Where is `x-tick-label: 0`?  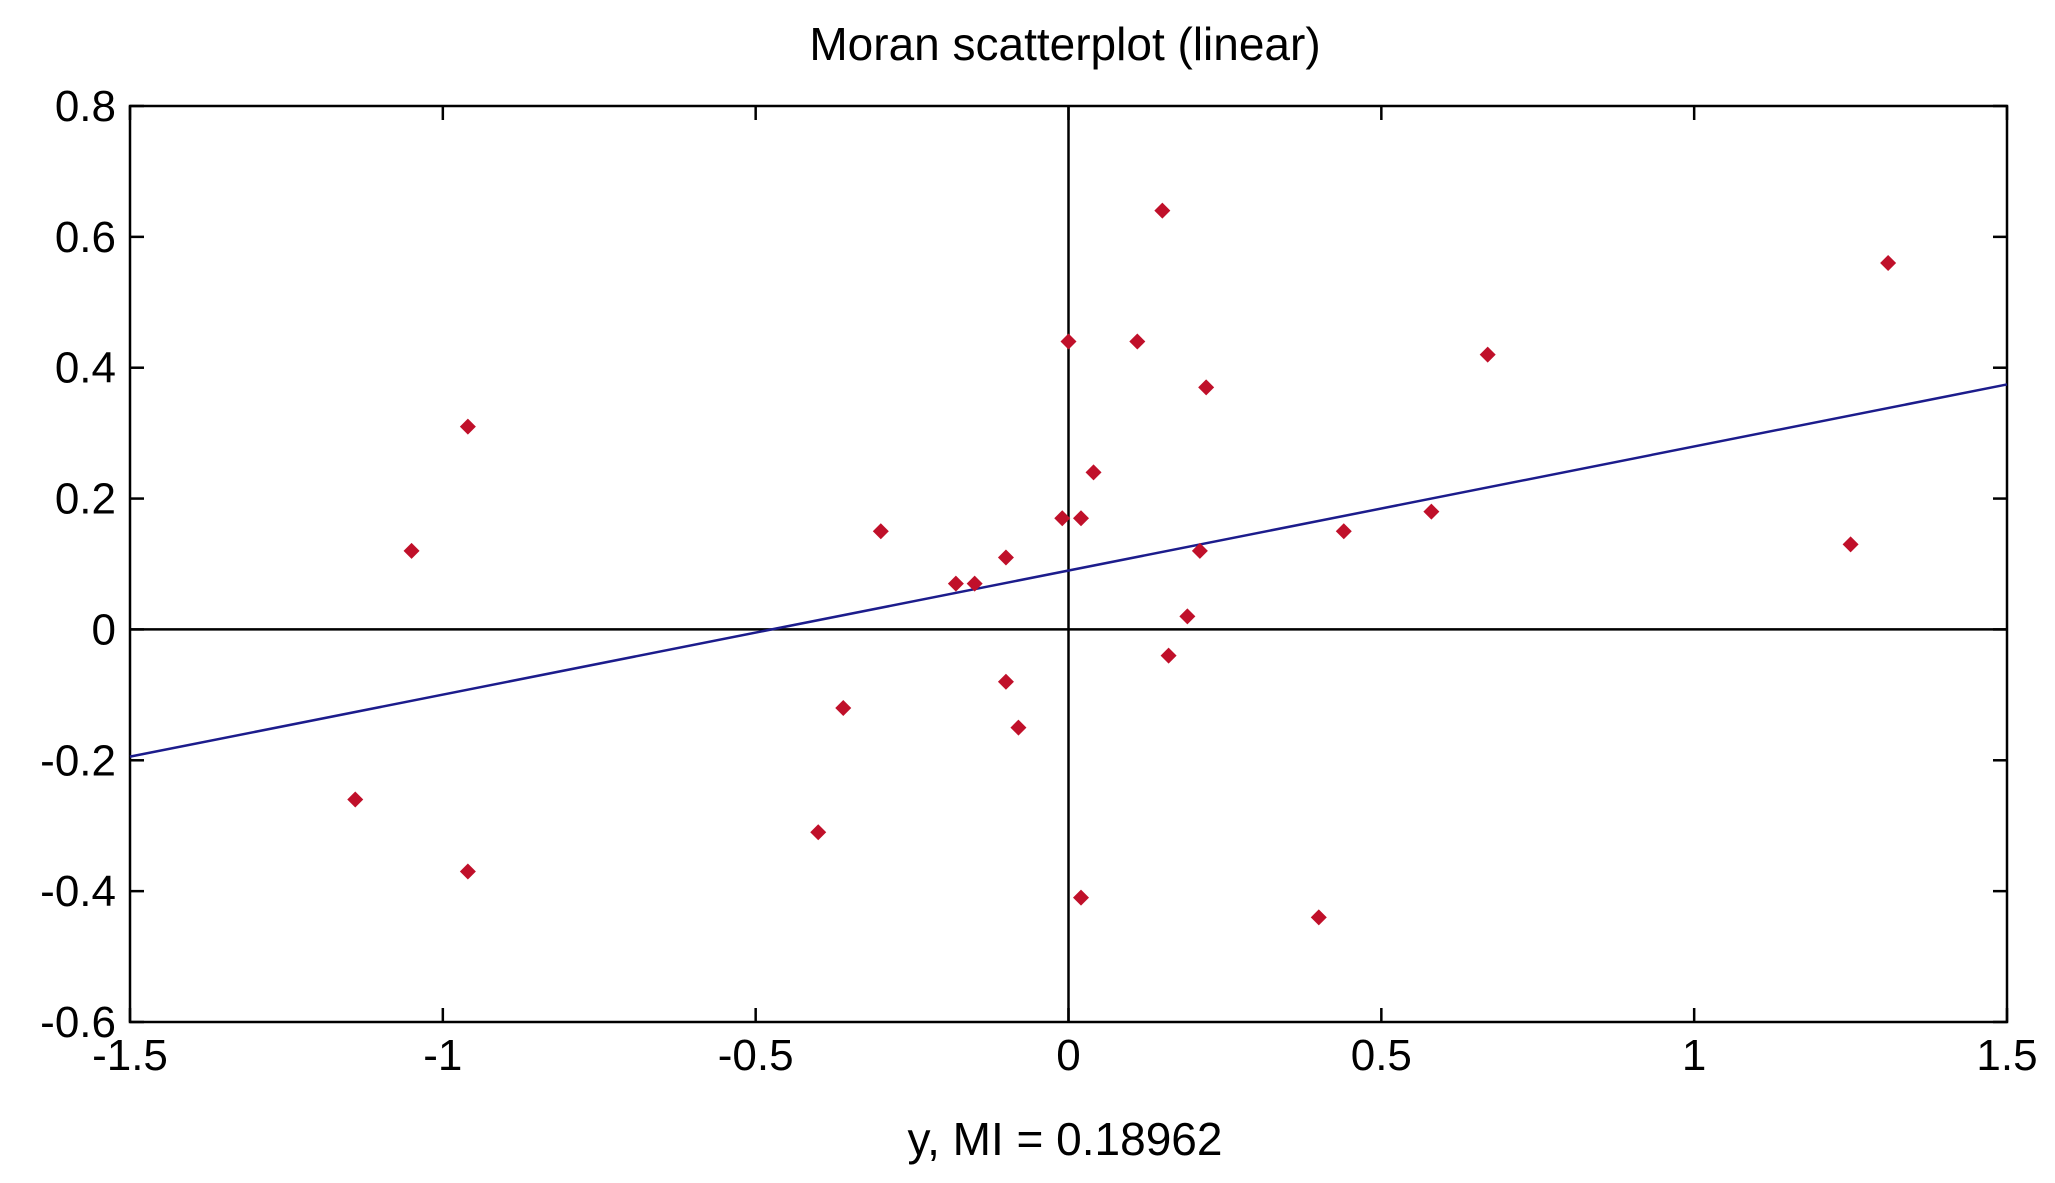
x-tick-label: 0 is located at coordinates (1068, 1055).